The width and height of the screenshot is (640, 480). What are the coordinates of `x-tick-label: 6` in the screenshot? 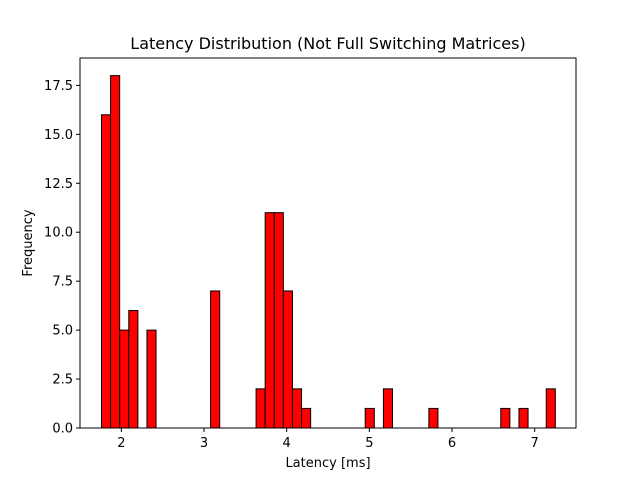 It's located at (452, 443).